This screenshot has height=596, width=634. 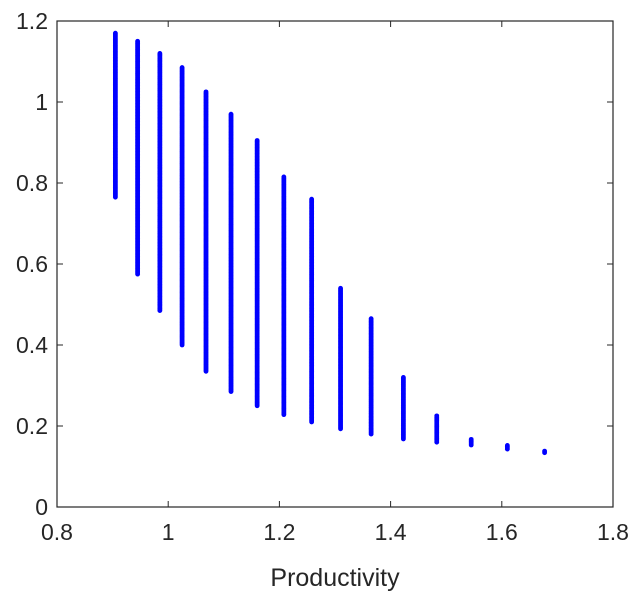 What do you see at coordinates (279, 532) in the screenshot?
I see `x-tick-label: 1.2` at bounding box center [279, 532].